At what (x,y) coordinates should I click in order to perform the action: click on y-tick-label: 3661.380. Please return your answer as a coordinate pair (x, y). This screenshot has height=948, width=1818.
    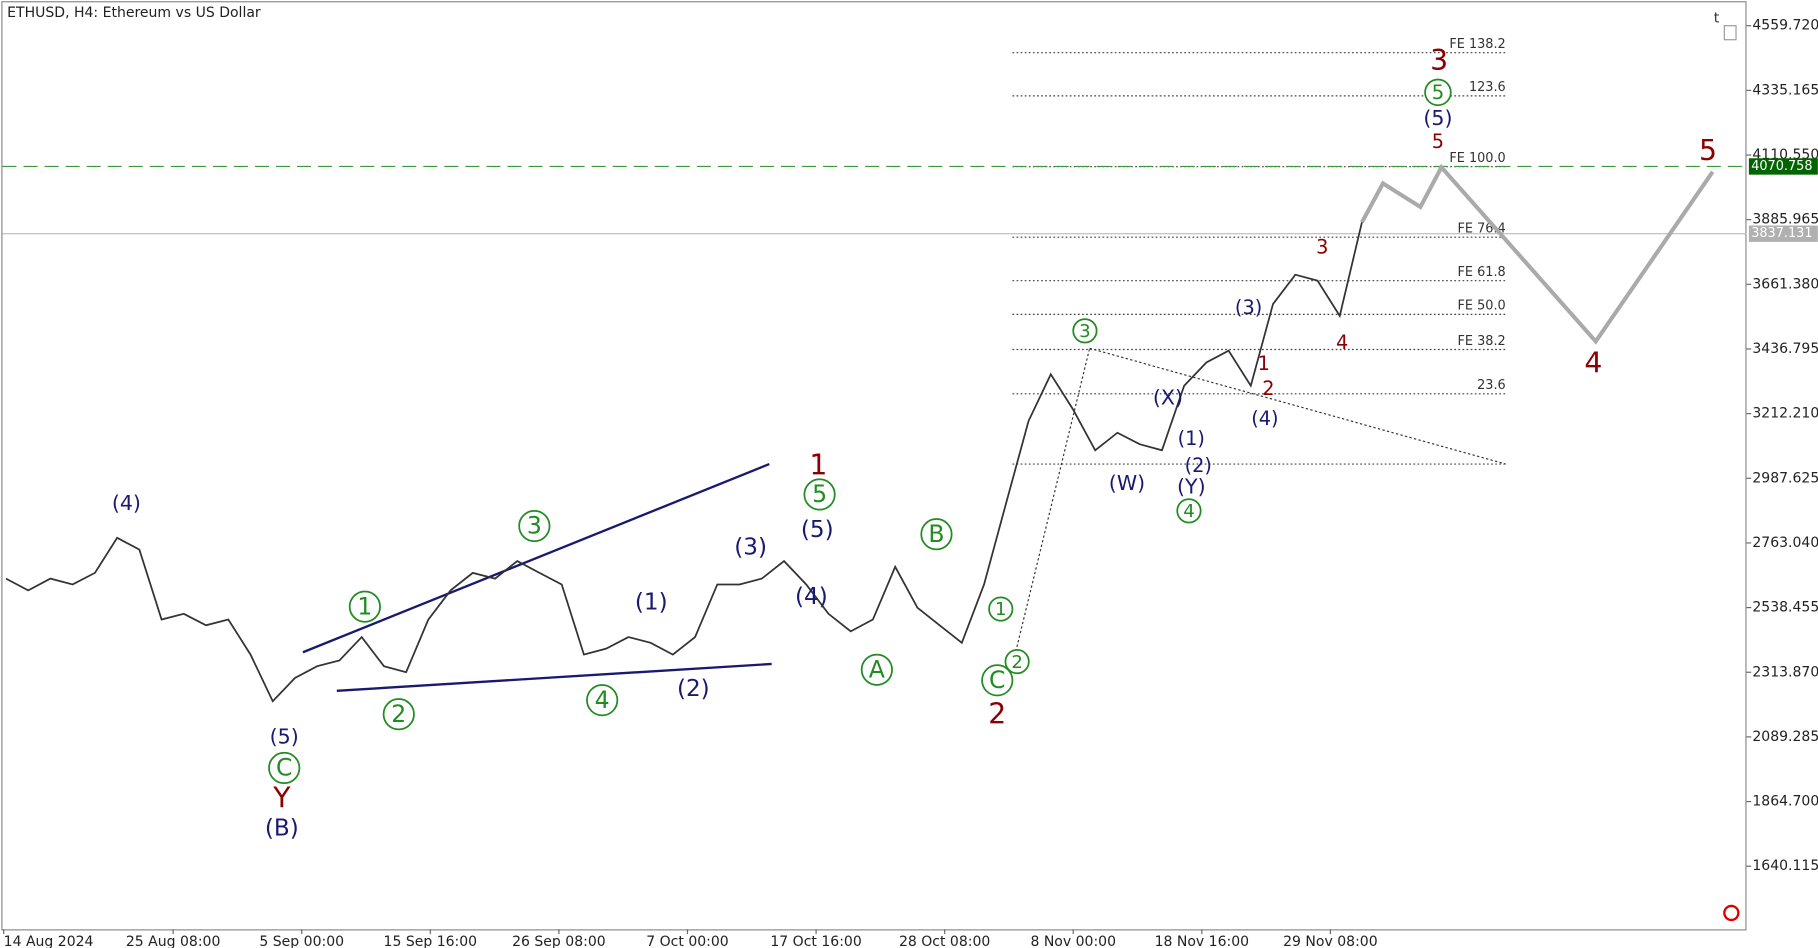
    Looking at the image, I should click on (1785, 284).